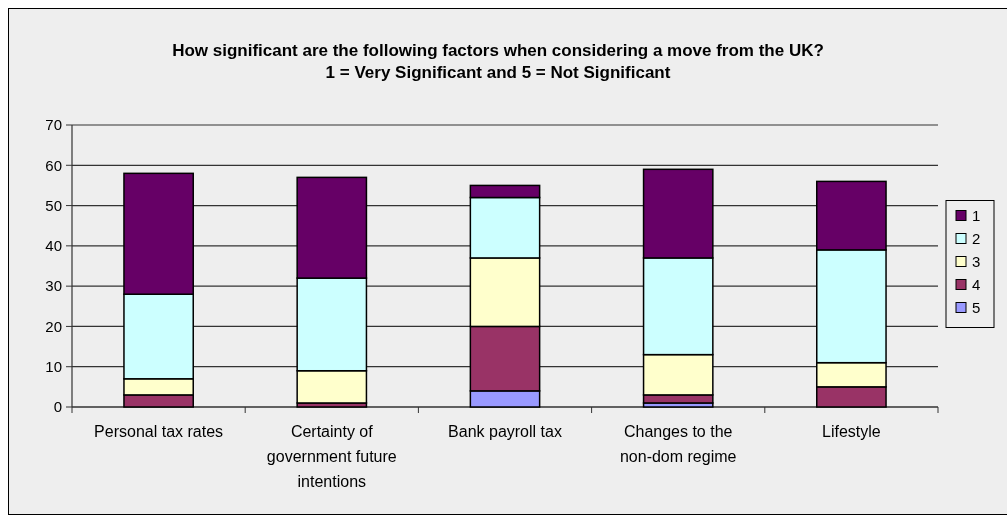 This screenshot has width=1007, height=515. Describe the element at coordinates (678, 444) in the screenshot. I see `x-tick-label: Changes to the non-dom regime` at that location.